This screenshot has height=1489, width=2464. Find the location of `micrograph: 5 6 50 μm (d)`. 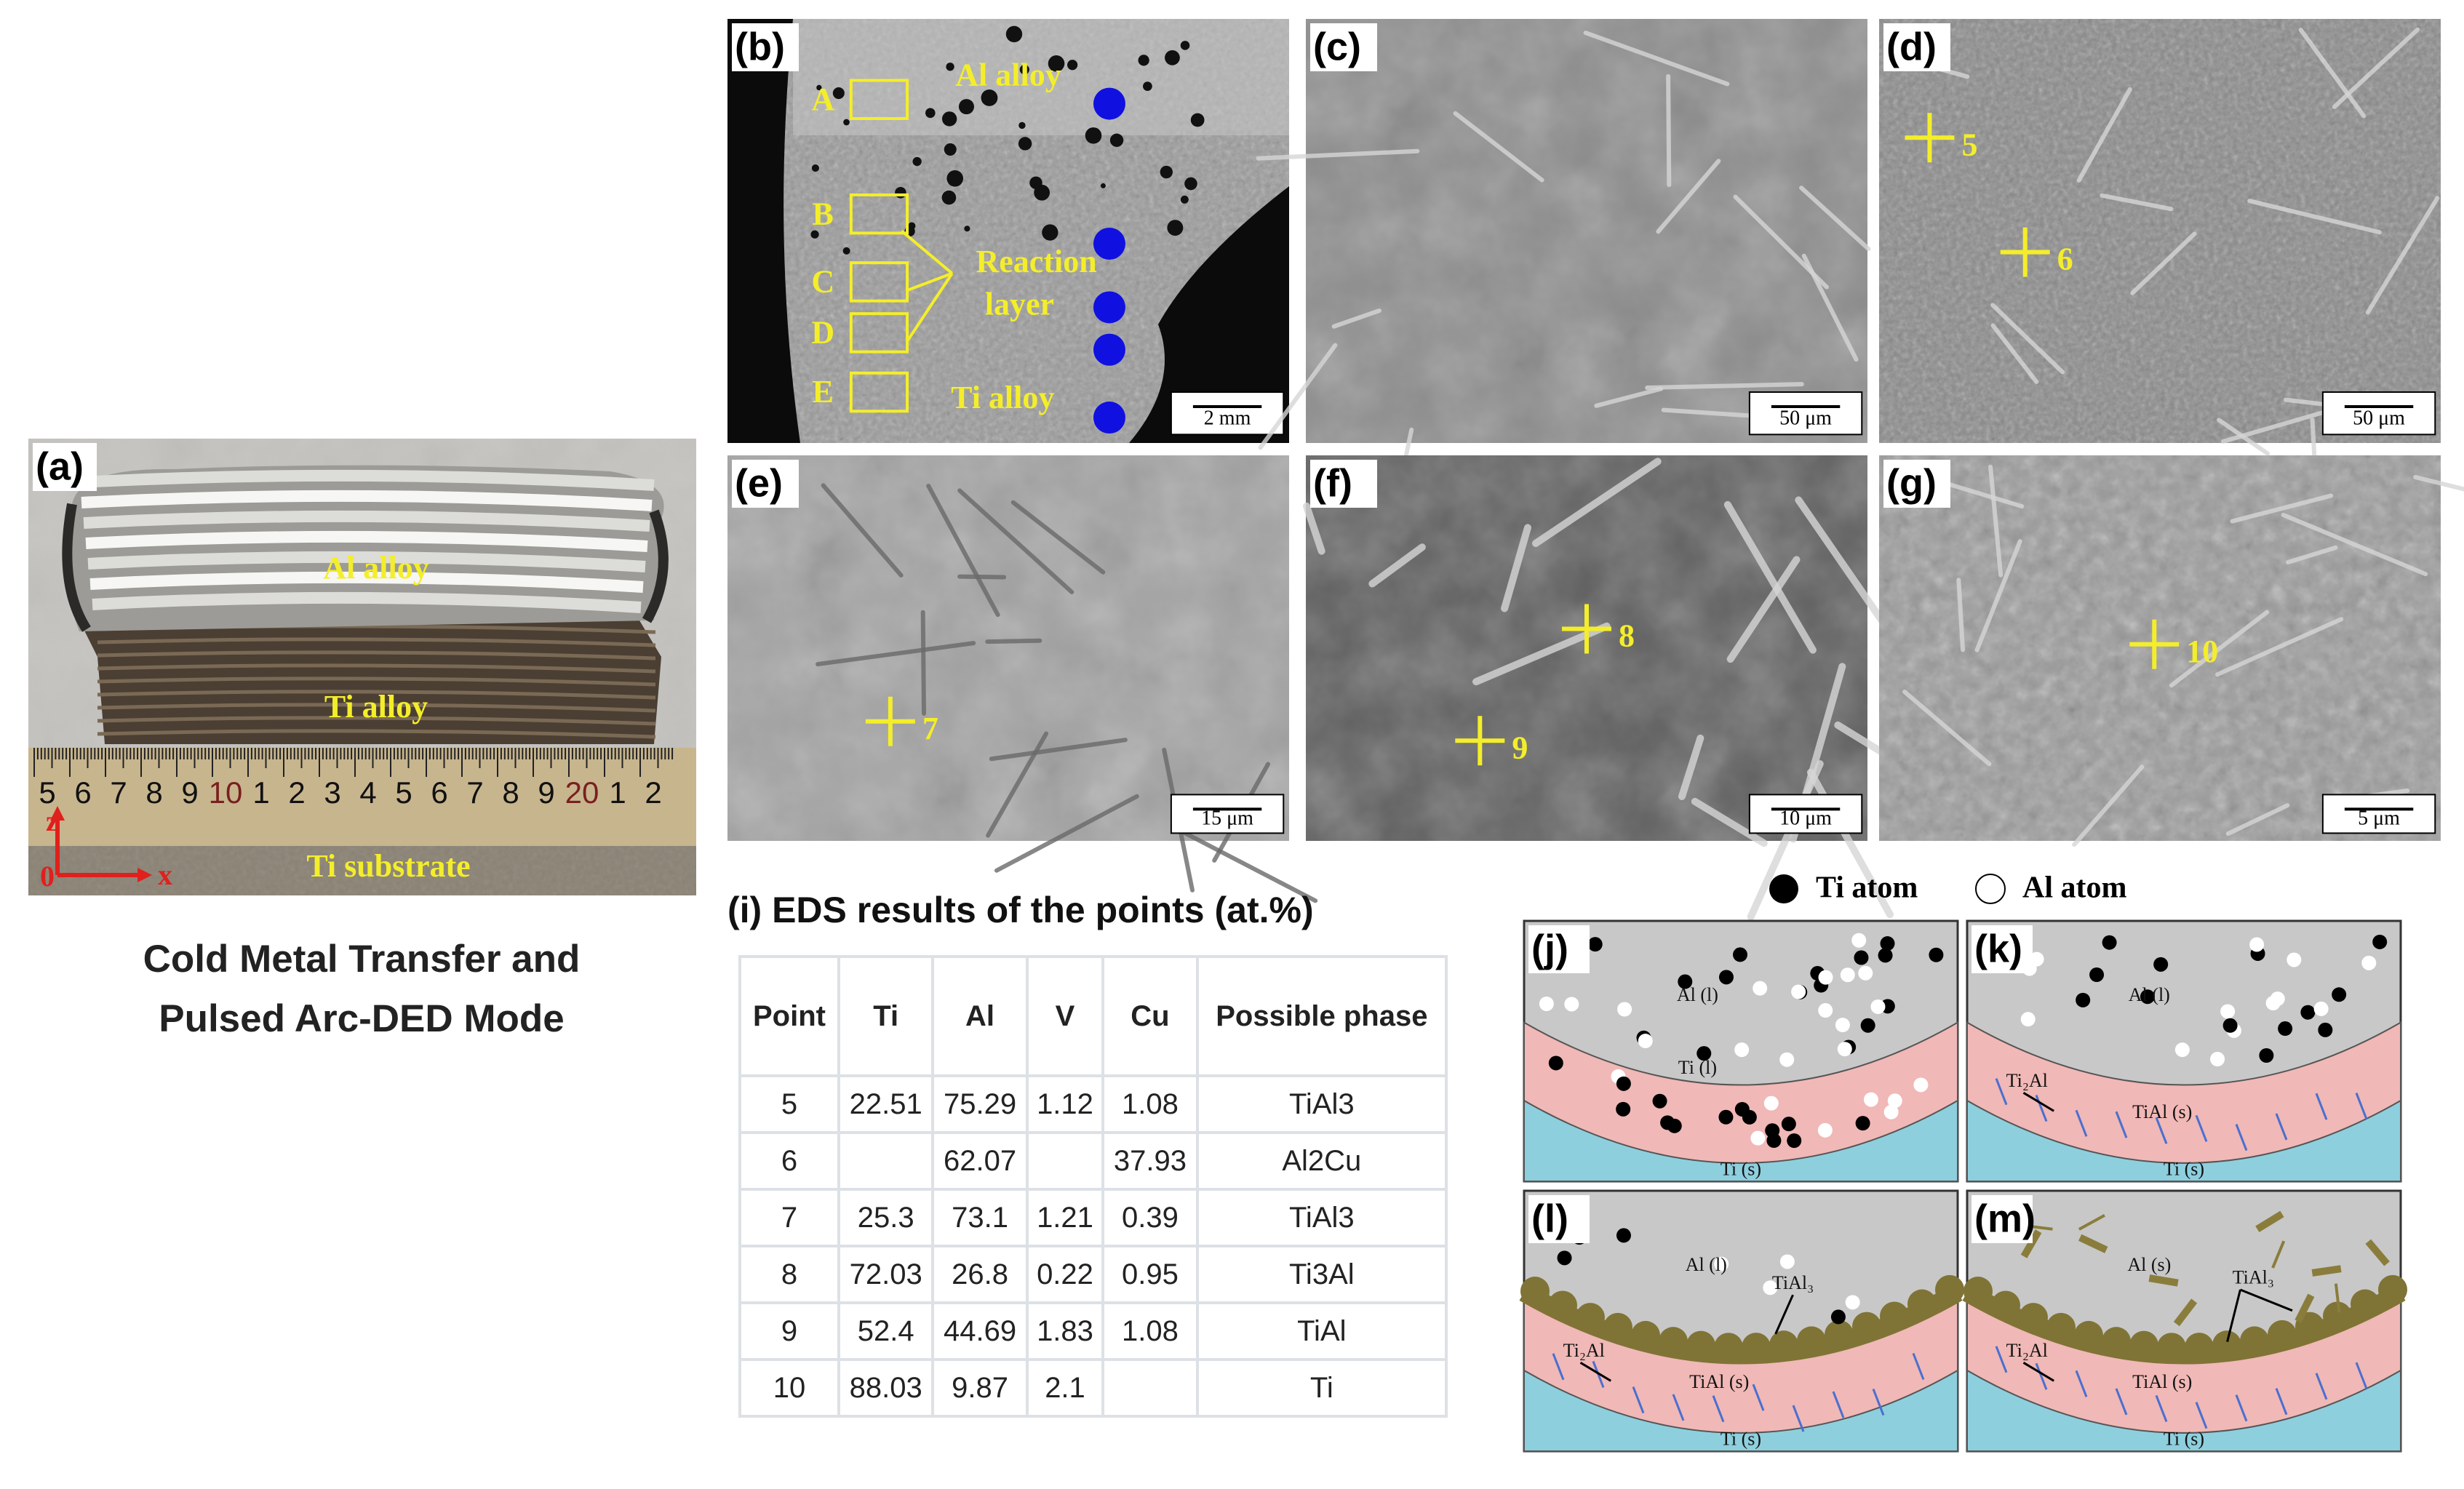

micrograph: 5 6 50 μm (d) is located at coordinates (2160, 253).